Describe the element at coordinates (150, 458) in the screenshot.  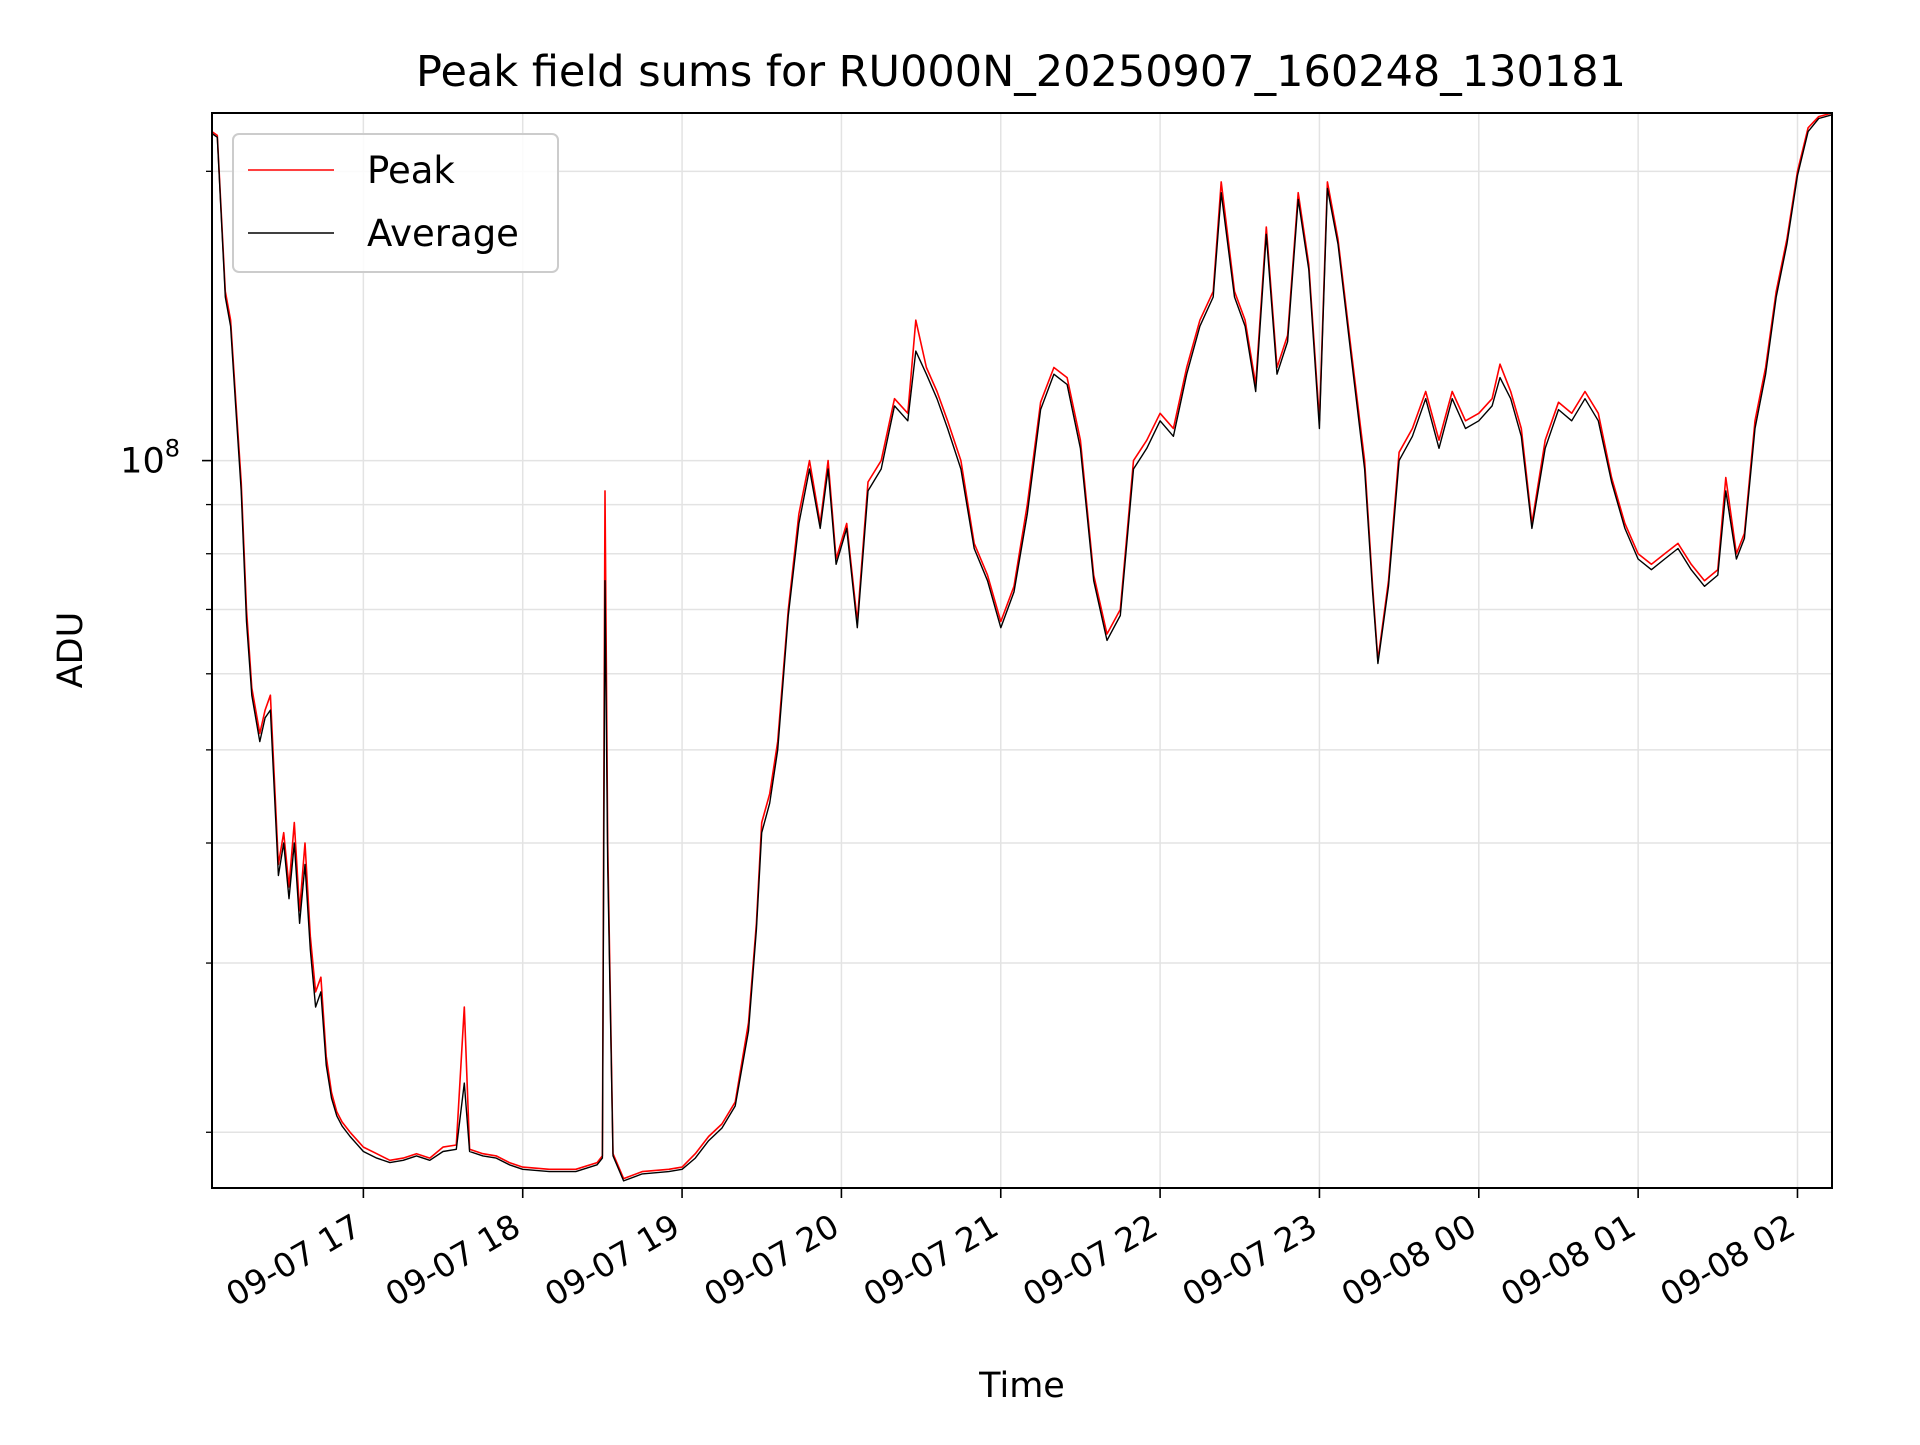
I see `y-tick-label: 108` at that location.